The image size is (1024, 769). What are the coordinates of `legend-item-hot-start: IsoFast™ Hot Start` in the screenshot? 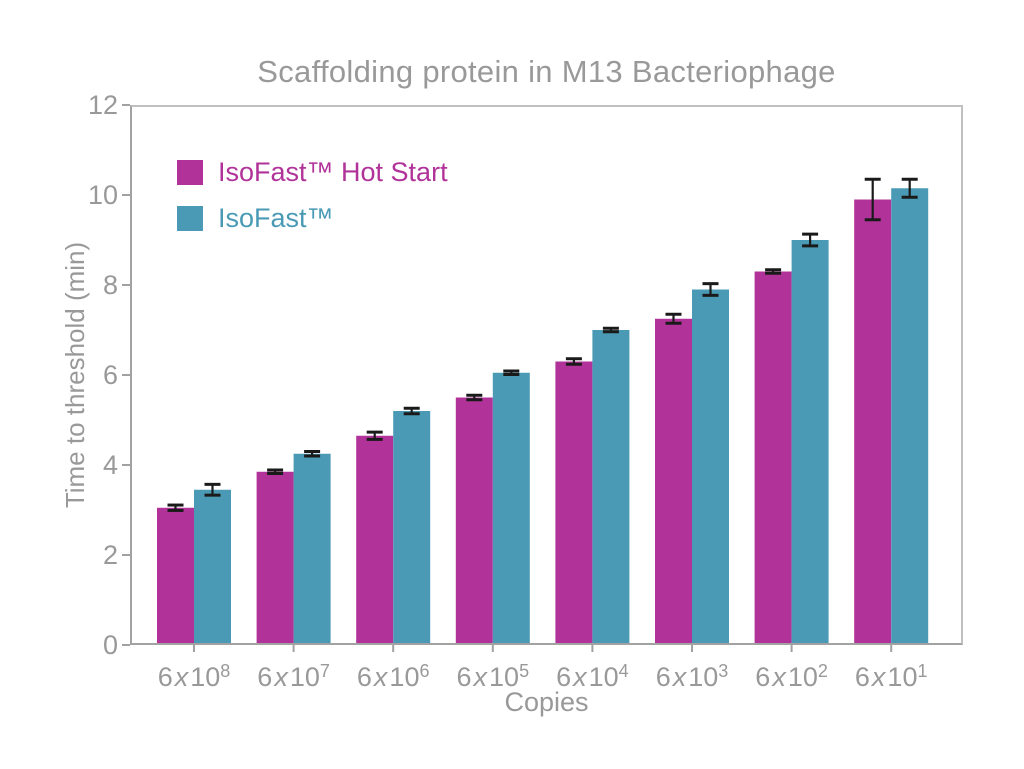 It's located at (312, 172).